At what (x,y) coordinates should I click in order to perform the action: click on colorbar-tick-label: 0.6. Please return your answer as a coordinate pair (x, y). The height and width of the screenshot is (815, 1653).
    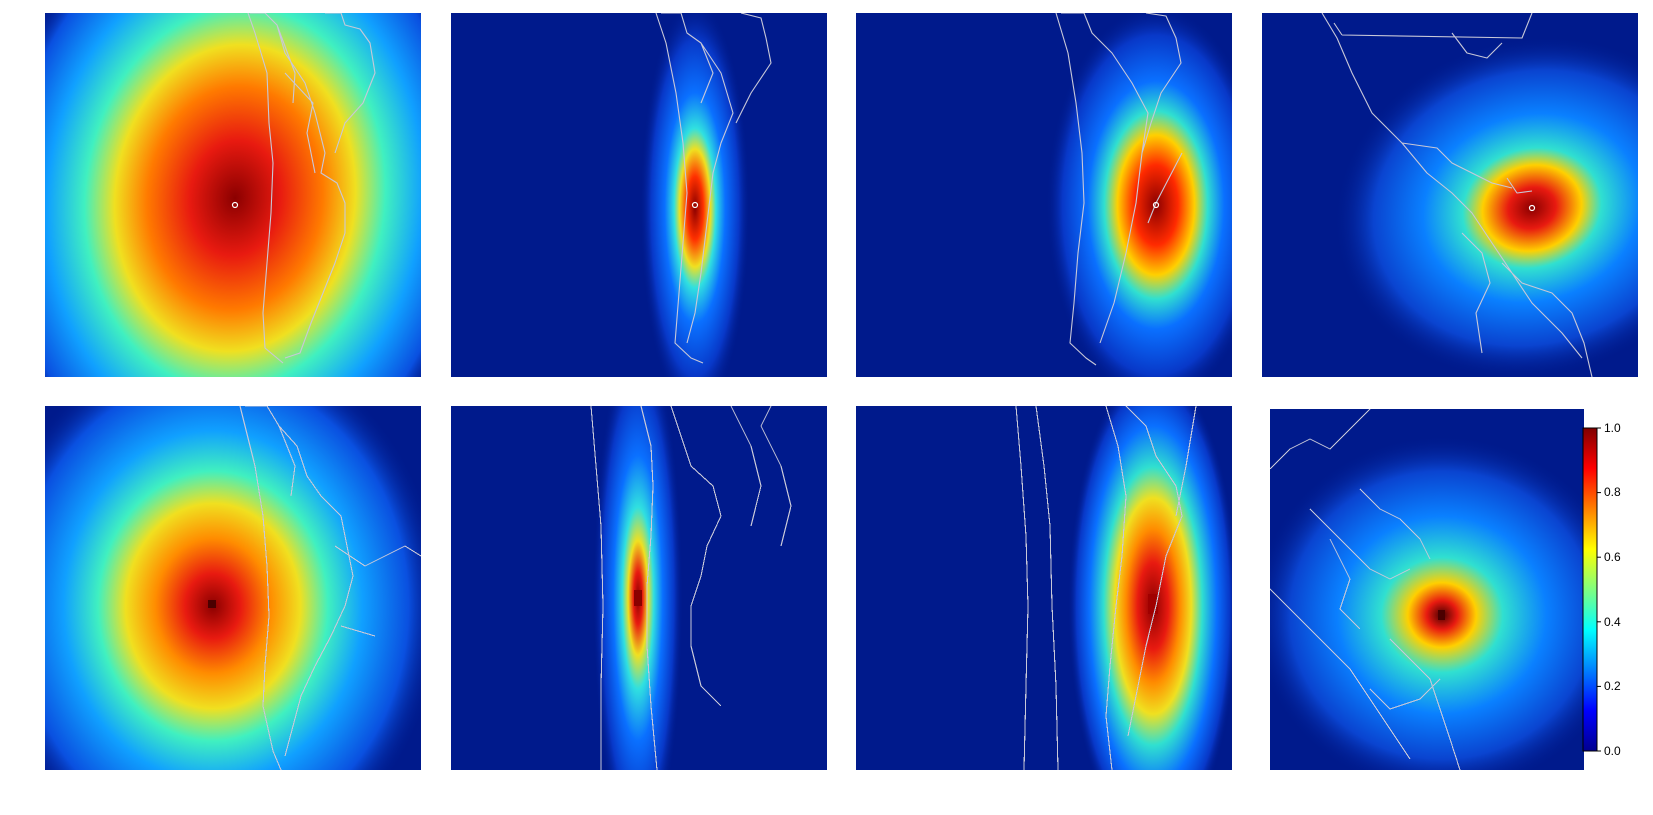
    Looking at the image, I should click on (1612, 557).